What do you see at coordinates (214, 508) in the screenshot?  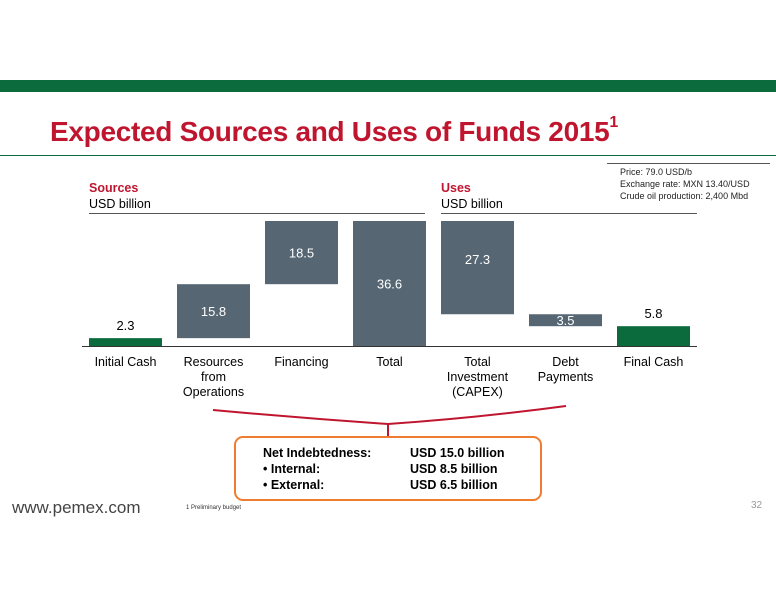 I see `footnote: 1 Preliminary budget` at bounding box center [214, 508].